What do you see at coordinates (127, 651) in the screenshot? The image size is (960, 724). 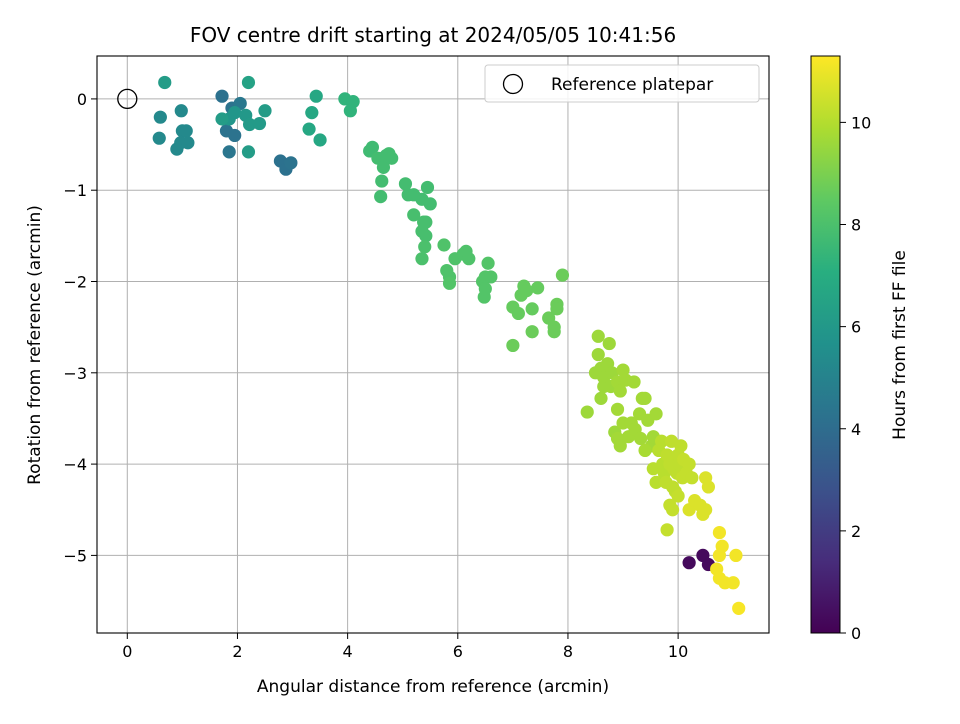 I see `x-tick-label: 0` at bounding box center [127, 651].